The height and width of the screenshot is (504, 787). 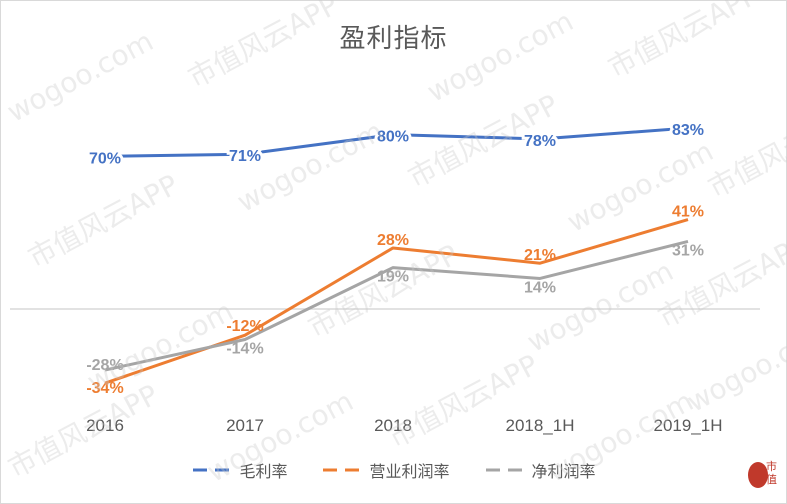 I want to click on data-label: 28%, so click(x=393, y=240).